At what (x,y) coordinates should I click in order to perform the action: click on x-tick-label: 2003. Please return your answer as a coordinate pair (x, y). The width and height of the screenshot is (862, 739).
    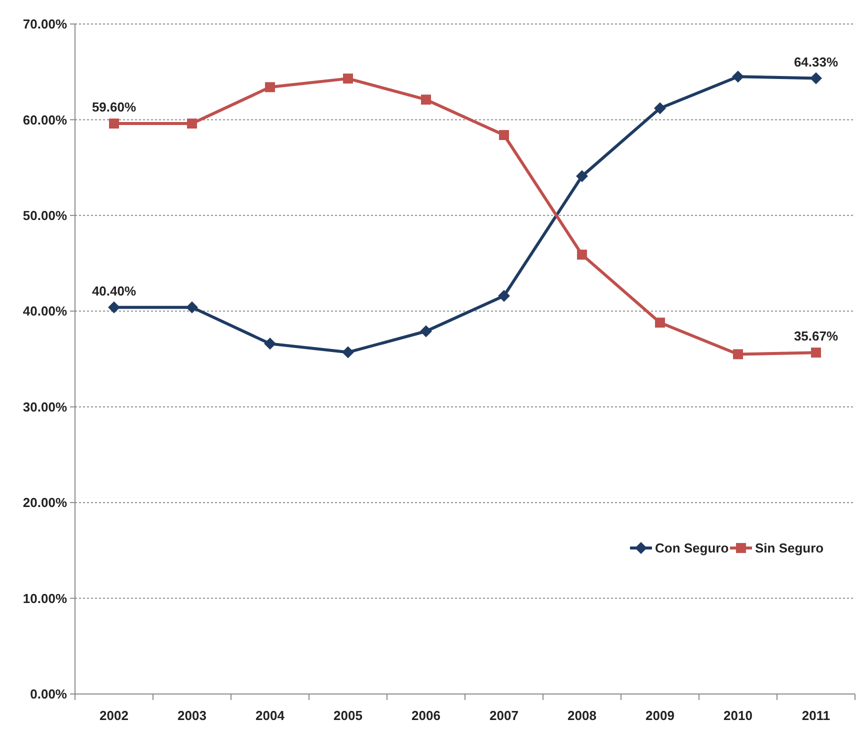
    Looking at the image, I should click on (192, 715).